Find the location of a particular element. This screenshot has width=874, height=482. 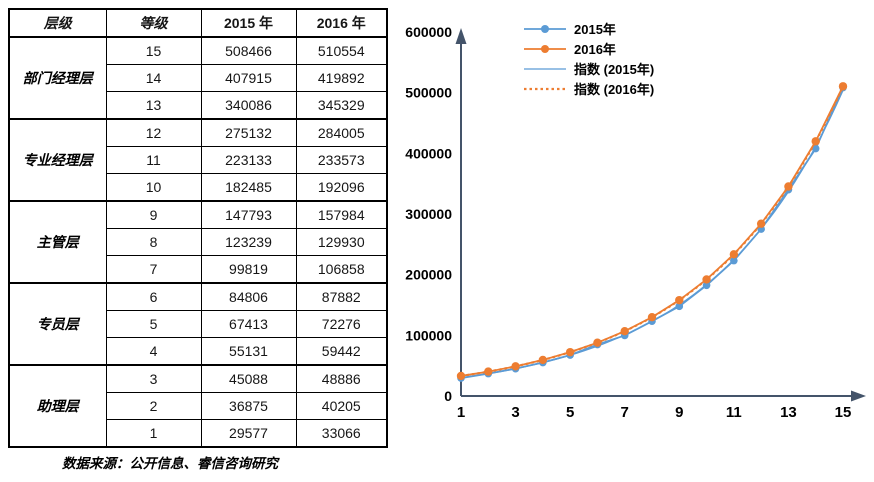

legend-label: 2016年 is located at coordinates (595, 49).